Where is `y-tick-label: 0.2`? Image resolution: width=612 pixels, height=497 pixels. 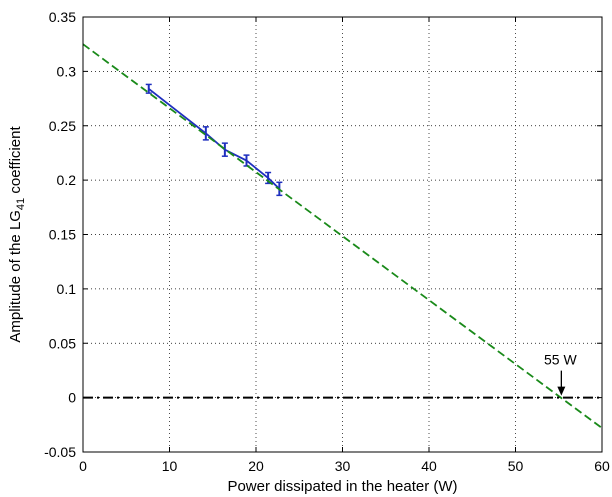 y-tick-label: 0.2 is located at coordinates (67, 180).